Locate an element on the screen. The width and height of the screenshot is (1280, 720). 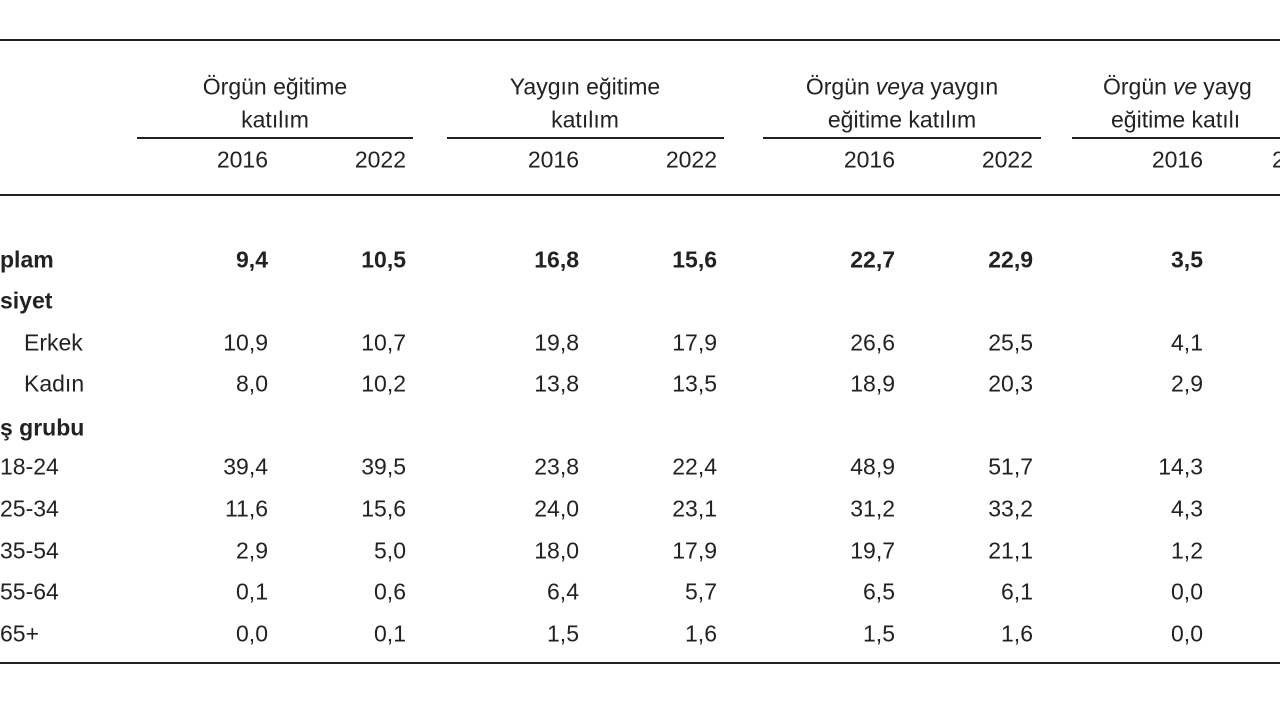
cell-value: 3,5 is located at coordinates (1187, 259).